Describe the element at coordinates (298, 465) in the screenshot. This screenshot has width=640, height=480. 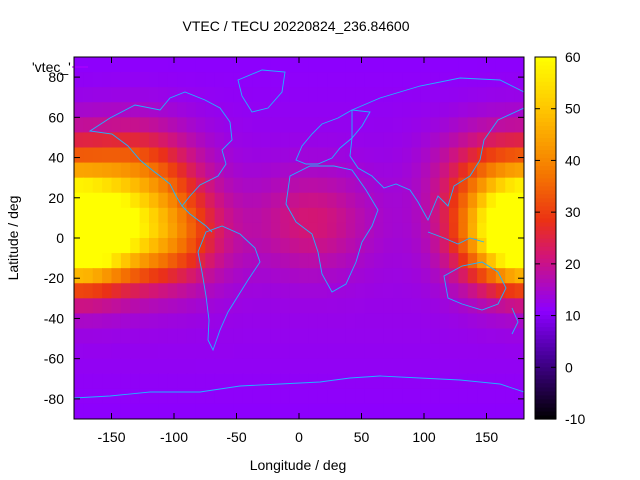
I see `x-axis-label: Longitude / deg` at that location.